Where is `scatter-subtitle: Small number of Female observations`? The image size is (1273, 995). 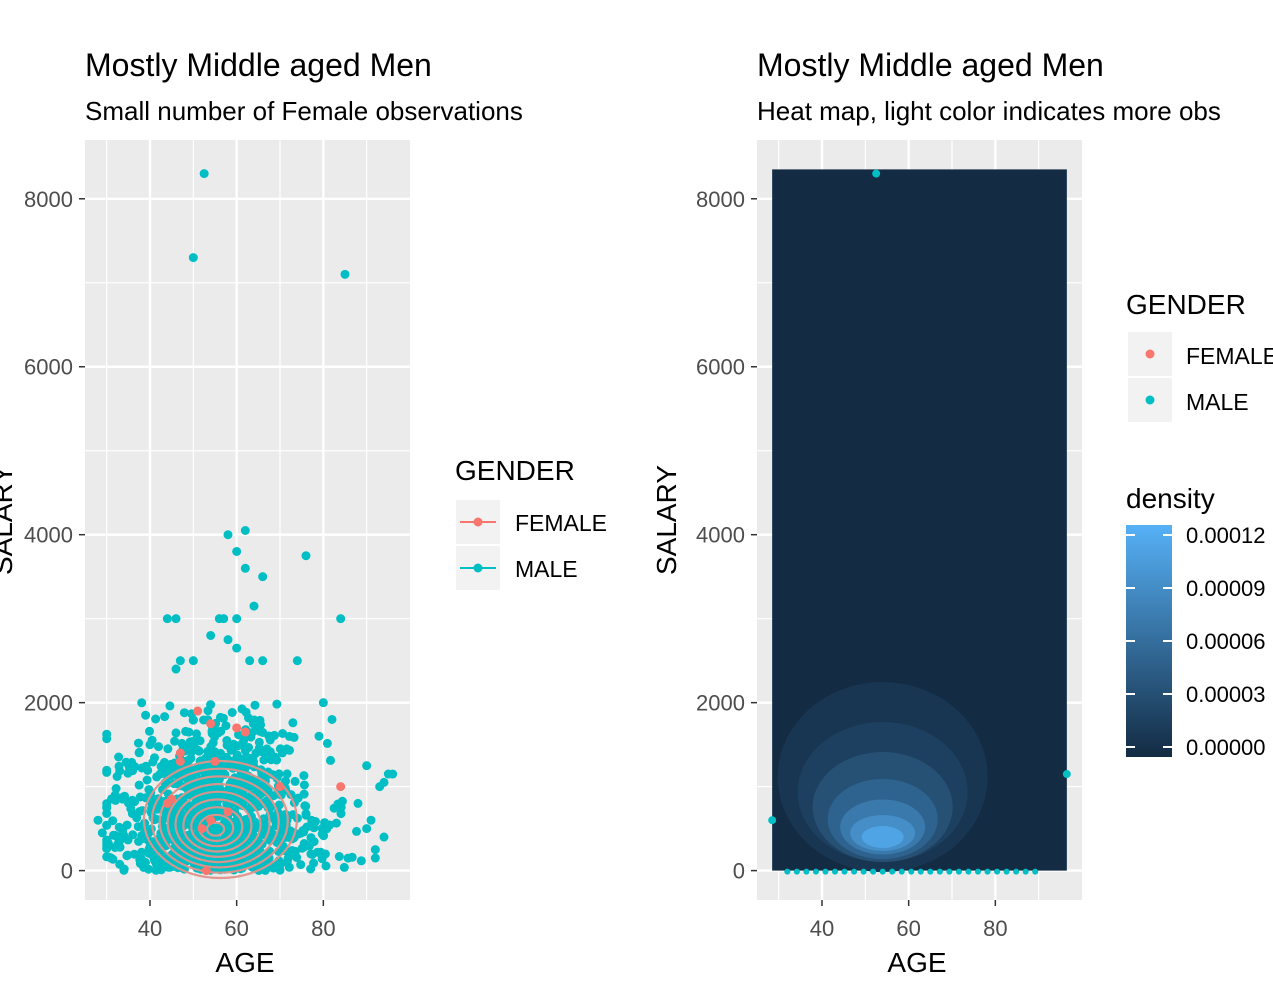
scatter-subtitle: Small number of Female observations is located at coordinates (304, 111).